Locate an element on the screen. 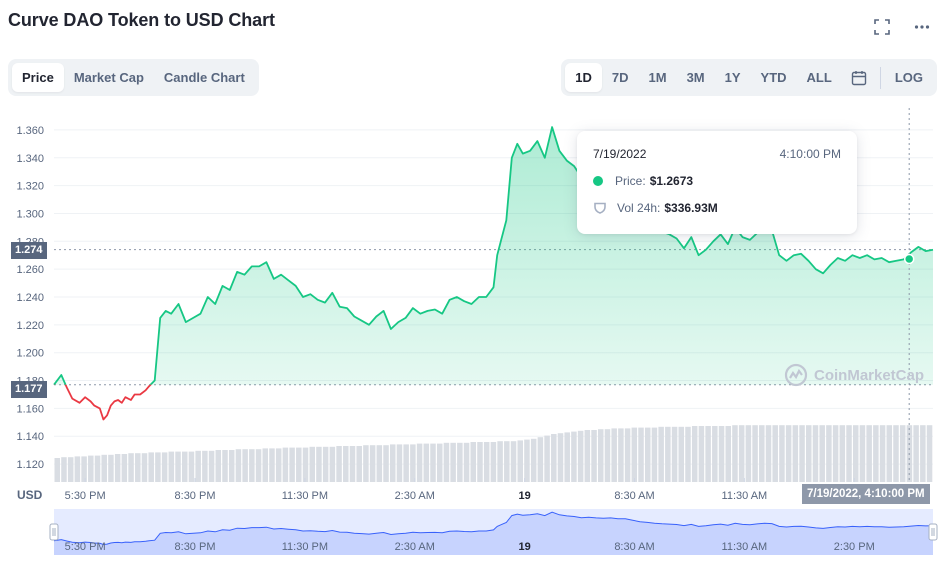 This screenshot has height=569, width=947. navigator-tick-label: 5:30 PM is located at coordinates (85, 547).